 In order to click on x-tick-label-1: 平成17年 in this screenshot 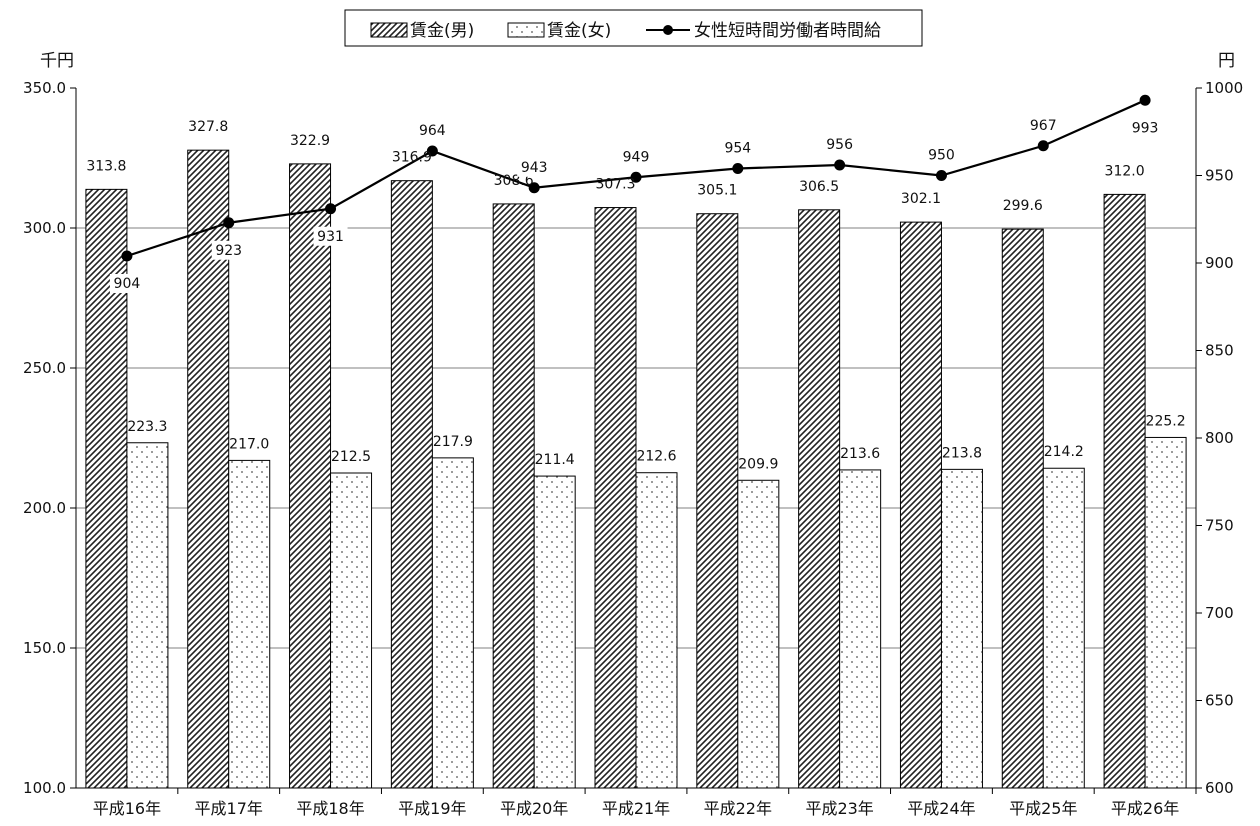, I will do `click(229, 808)`.